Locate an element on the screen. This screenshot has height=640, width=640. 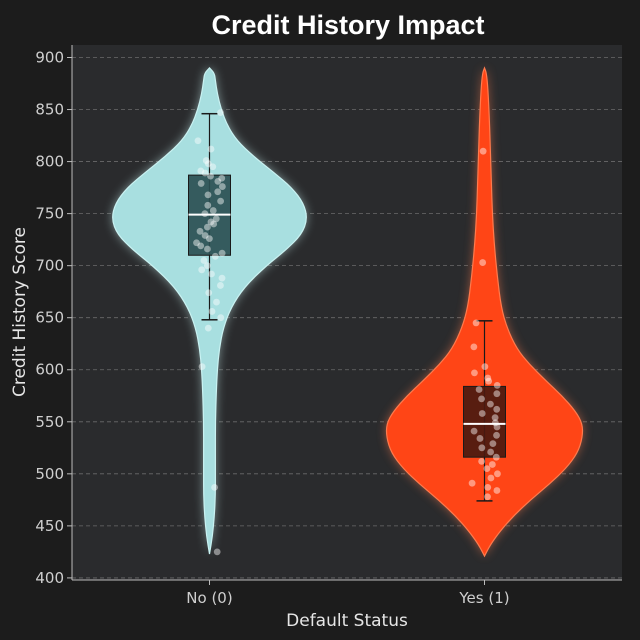
y-tick-label: 600 is located at coordinates (49, 370).